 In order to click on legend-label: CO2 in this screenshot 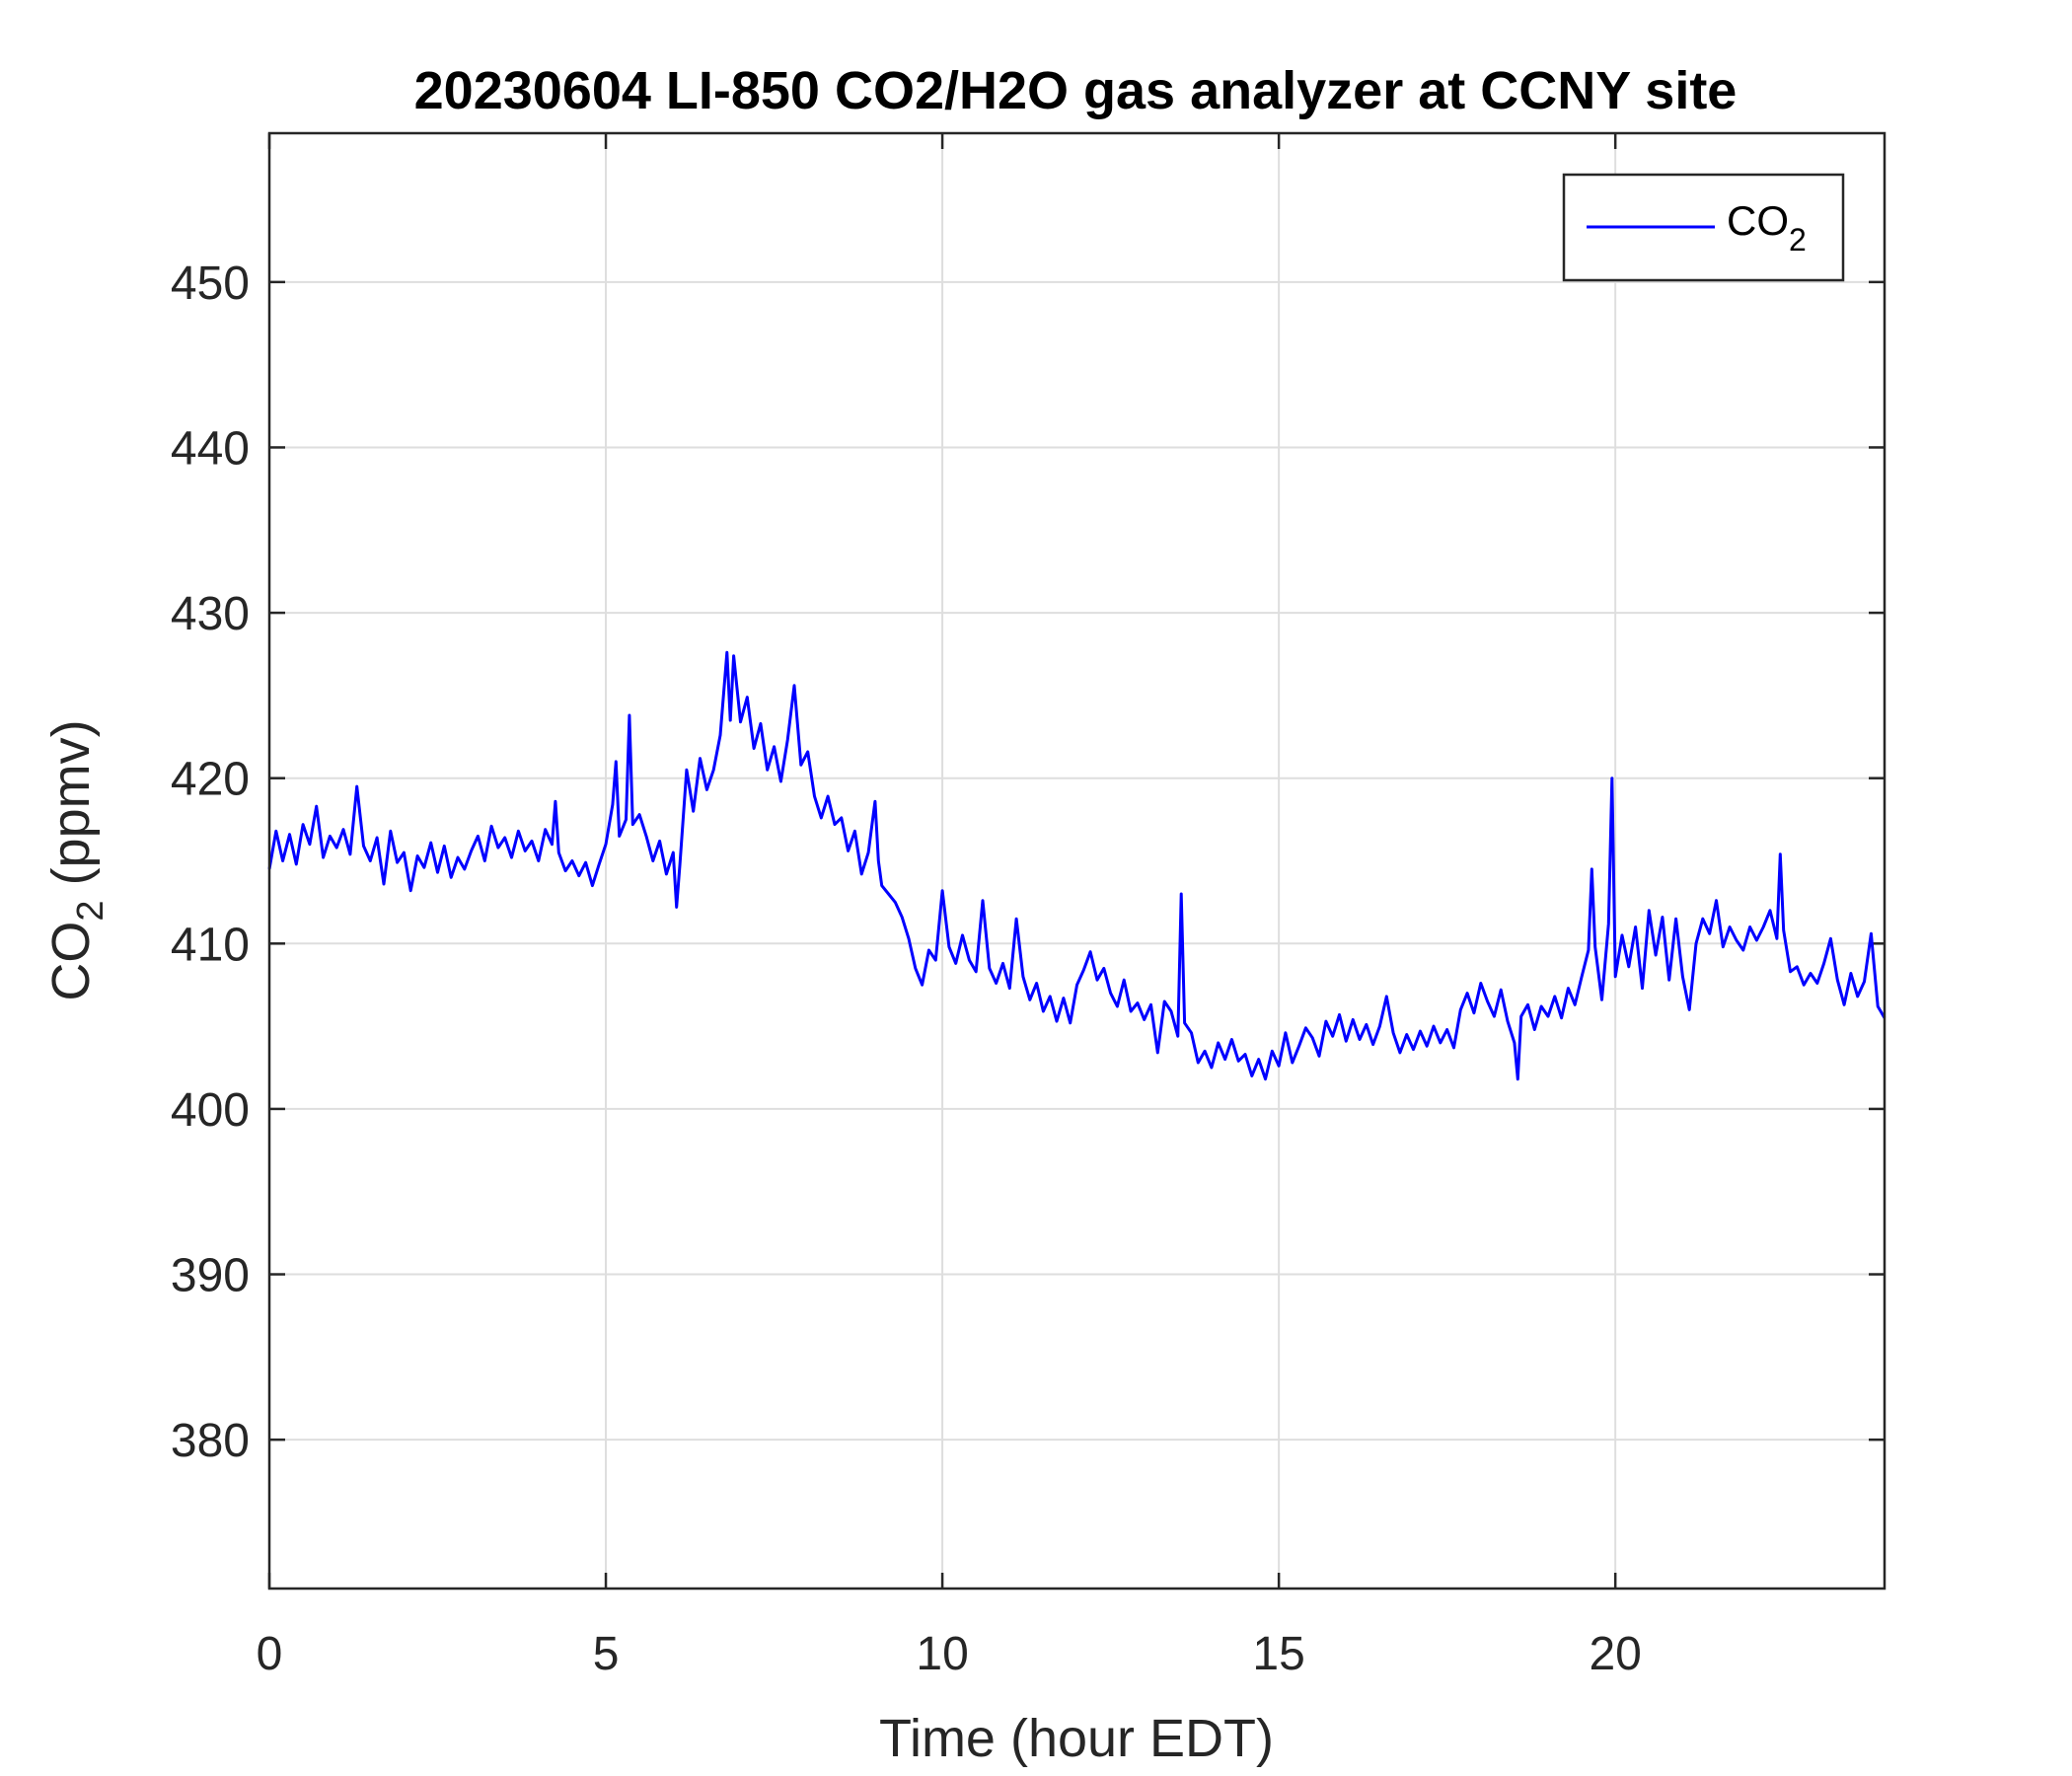, I will do `click(1767, 228)`.